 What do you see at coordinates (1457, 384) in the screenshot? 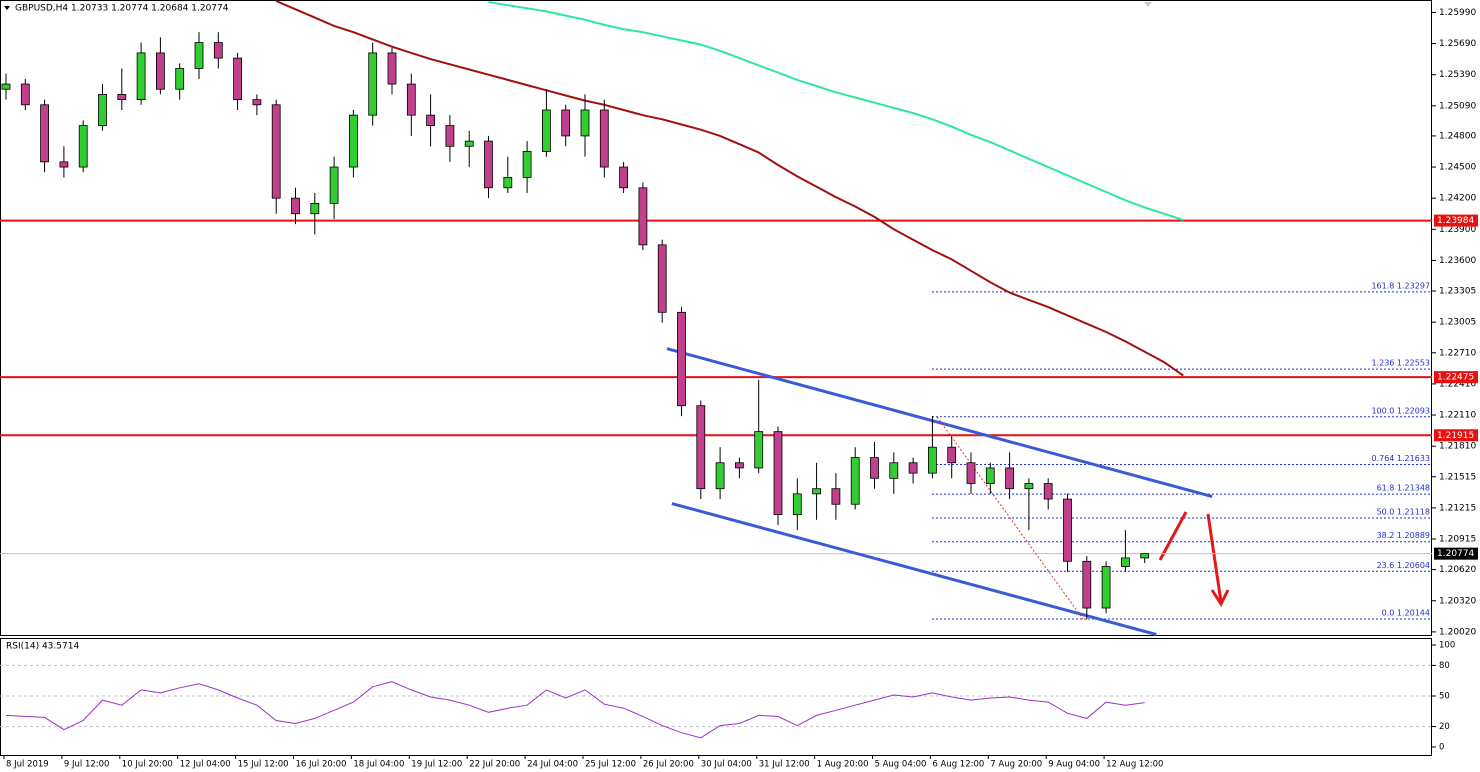
I see `y-tick-label: 1.22410` at bounding box center [1457, 384].